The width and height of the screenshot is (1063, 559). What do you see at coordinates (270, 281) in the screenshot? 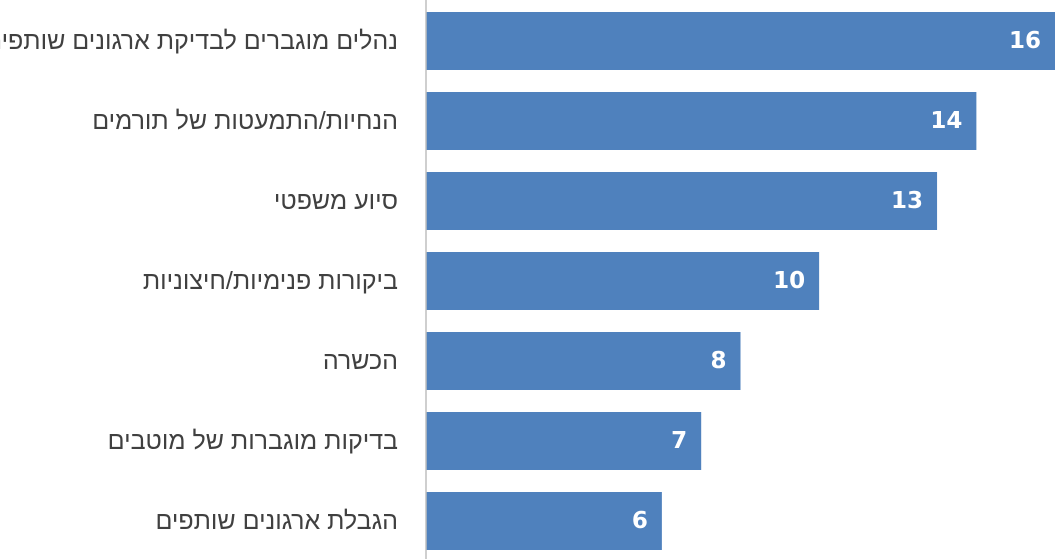
I see `category-label: ביקורות פנימיות/חיצוניות` at bounding box center [270, 281].